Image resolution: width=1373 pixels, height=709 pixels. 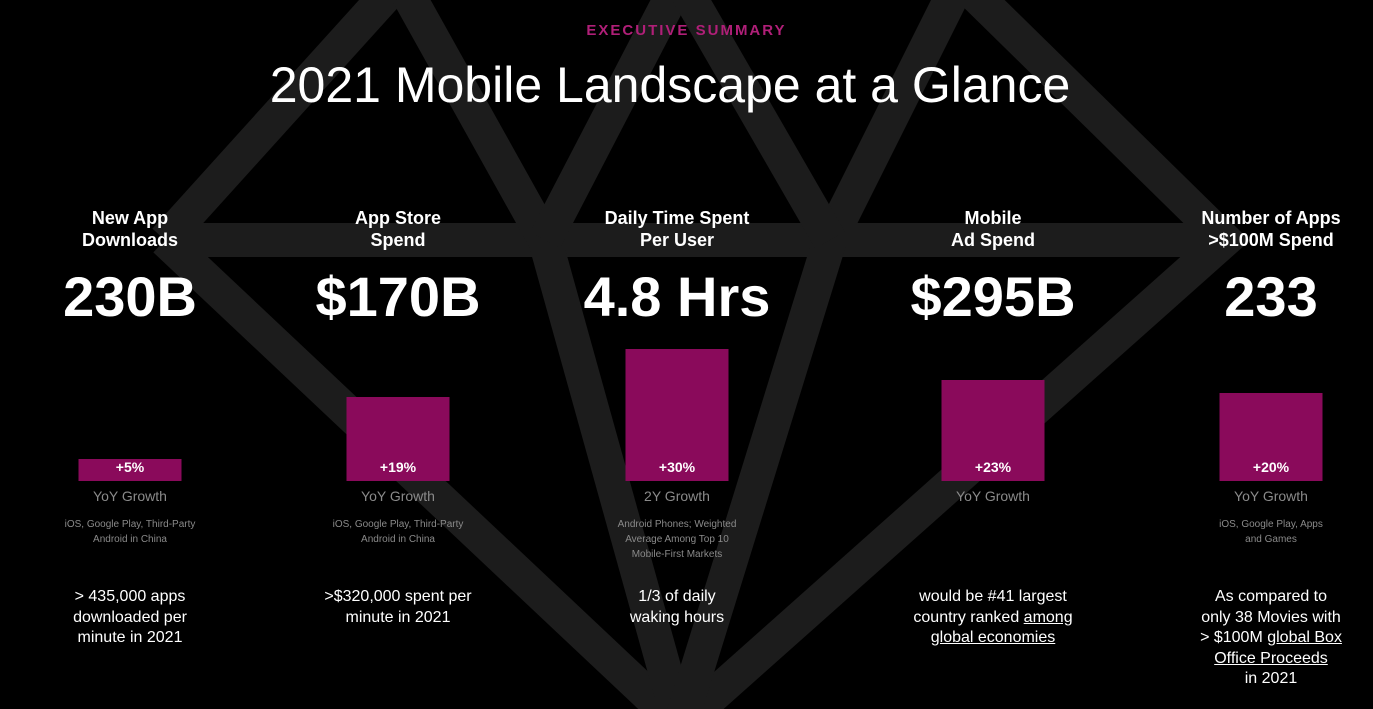 What do you see at coordinates (677, 467) in the screenshot?
I see `growth-percent: +30%` at bounding box center [677, 467].